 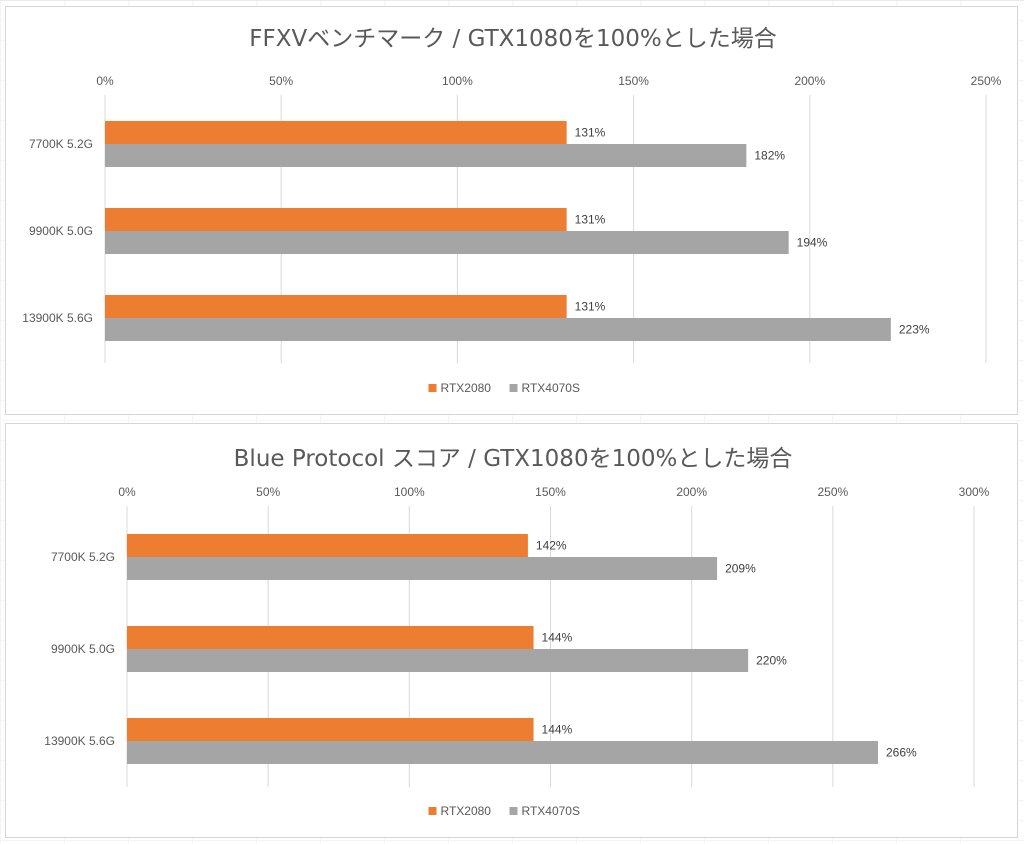 What do you see at coordinates (513, 459) in the screenshot?
I see `chart-title: Blue Protocol スコア / GTX1080を100%とした場合` at bounding box center [513, 459].